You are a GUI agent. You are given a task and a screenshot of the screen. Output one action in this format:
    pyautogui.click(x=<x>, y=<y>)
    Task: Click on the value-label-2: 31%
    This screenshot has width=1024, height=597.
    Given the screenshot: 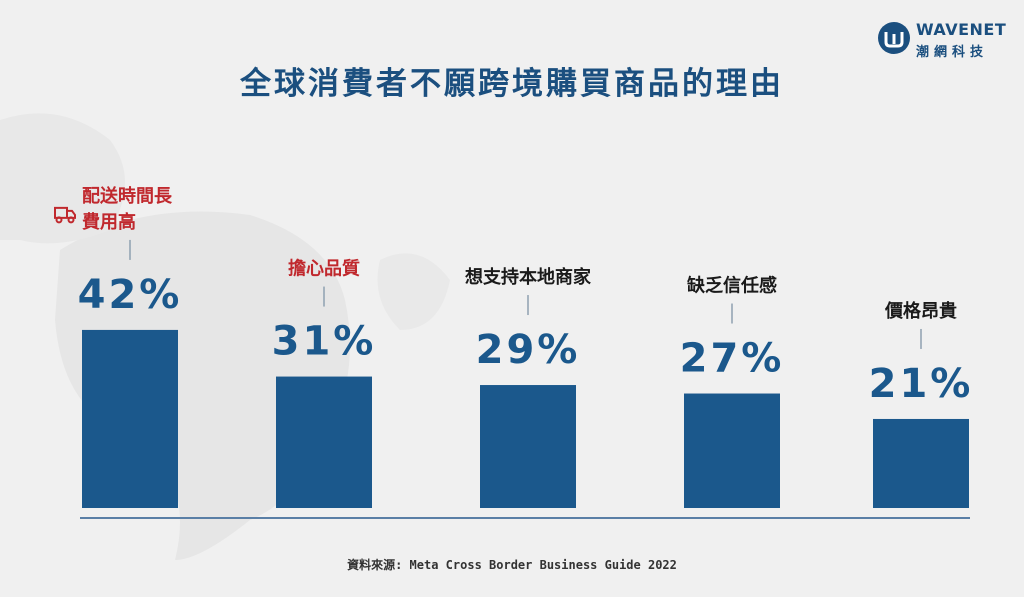 What is the action you would take?
    pyautogui.click(x=324, y=342)
    